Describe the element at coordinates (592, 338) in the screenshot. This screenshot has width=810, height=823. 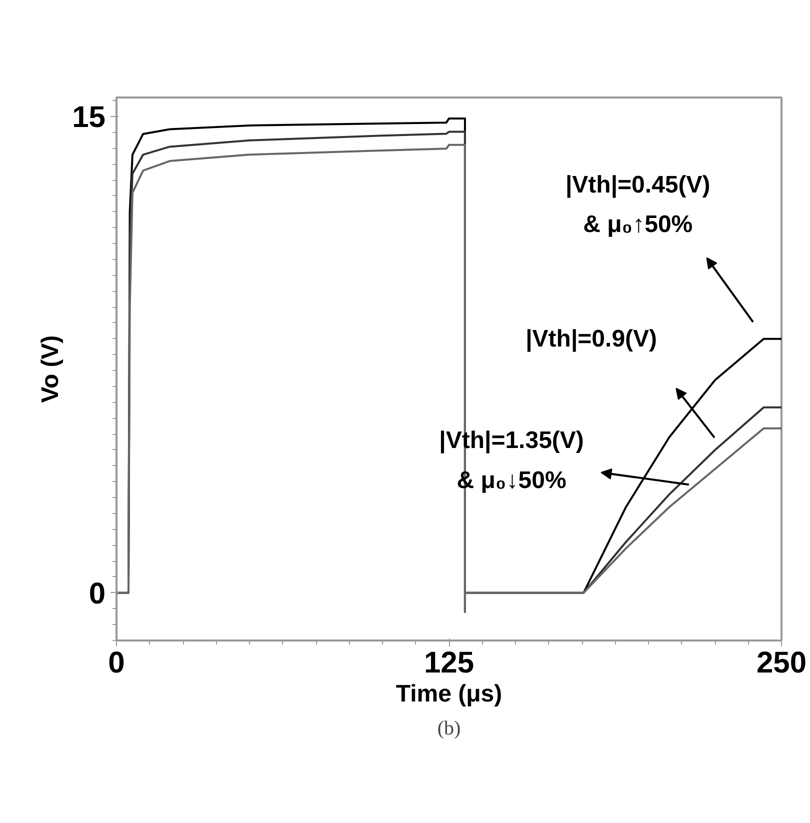
I see `annotation: |Vth|=0.9(V)` at that location.